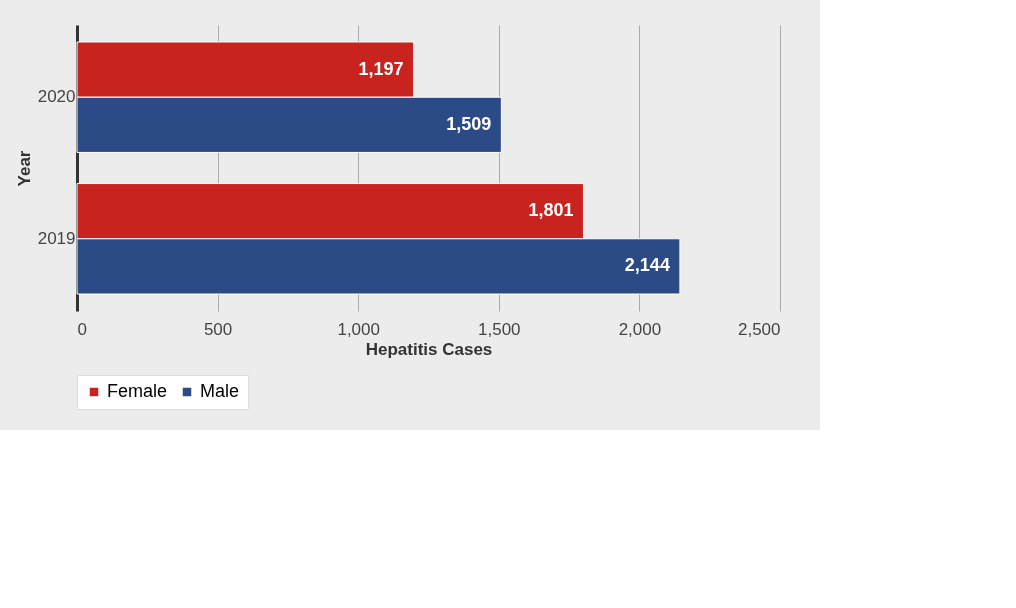 The width and height of the screenshot is (1016, 608). I want to click on legend-label: Male, so click(220, 391).